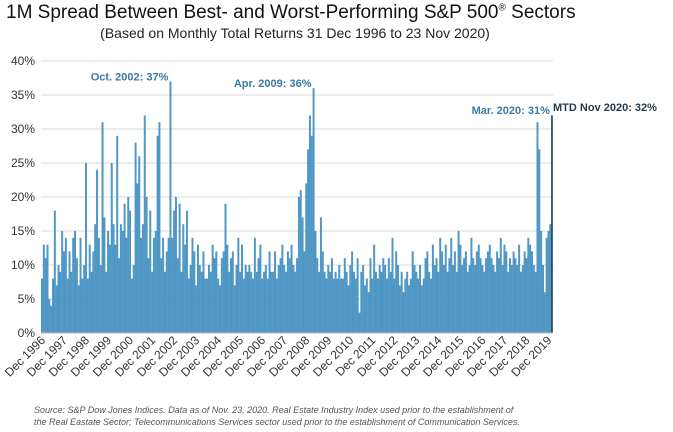  Describe the element at coordinates (511, 111) in the screenshot. I see `annotation: Mar. 2020: 31%` at that location.